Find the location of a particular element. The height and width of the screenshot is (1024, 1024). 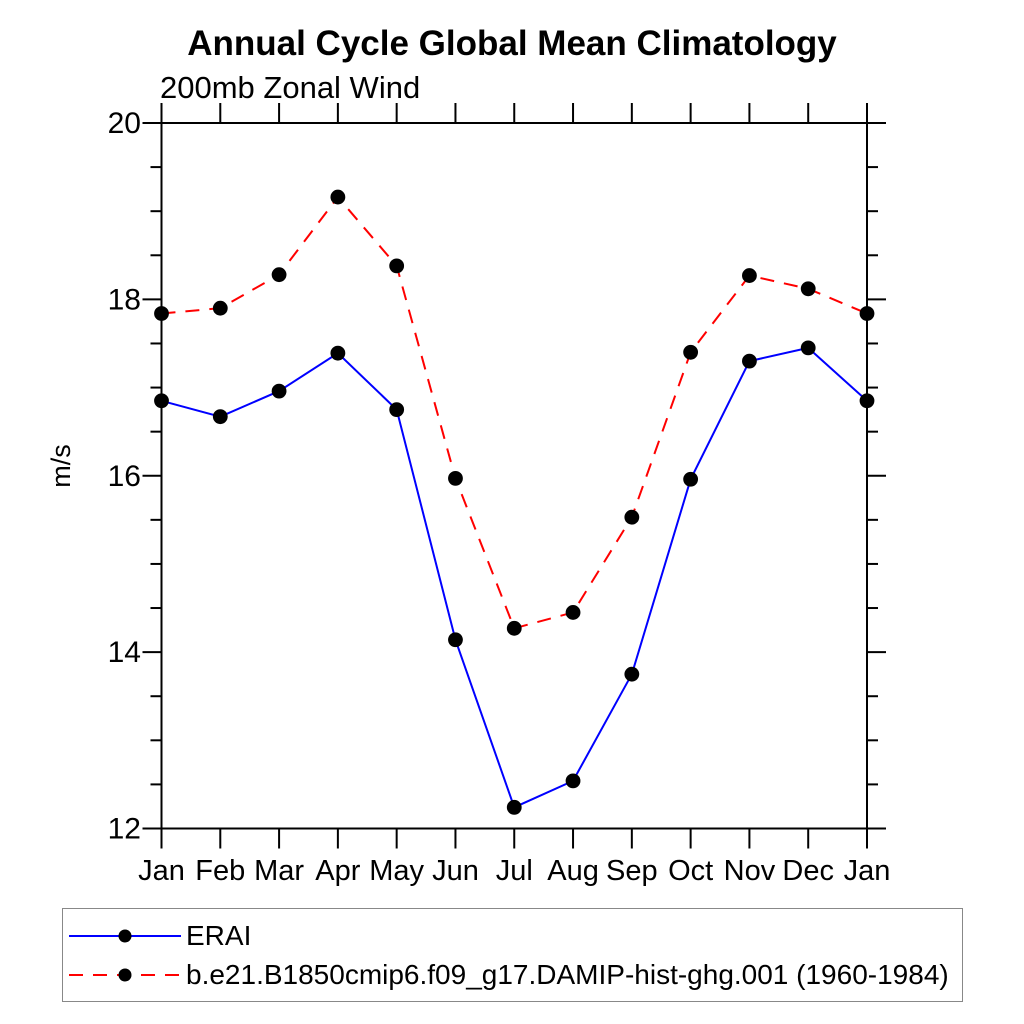

chart-title: Annual Cycle Global Mean Climatology is located at coordinates (512, 43).